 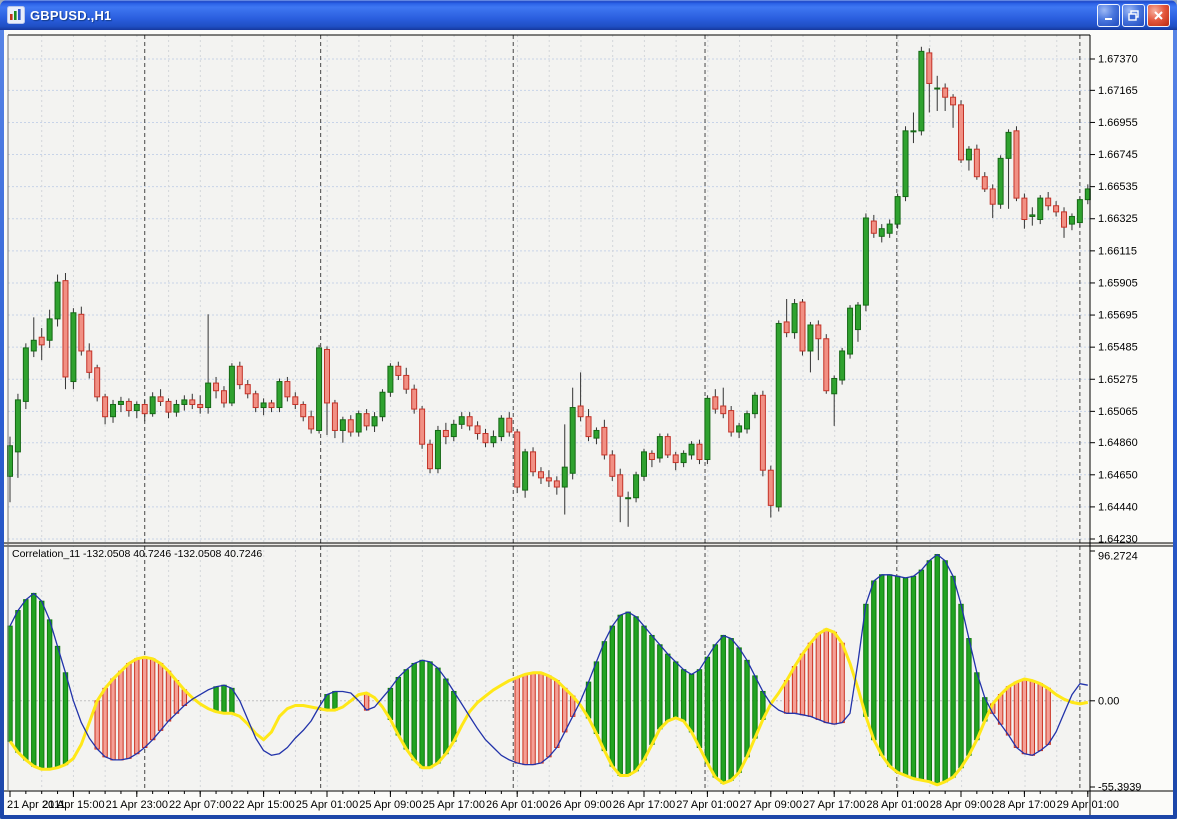 What do you see at coordinates (1108, 701) in the screenshot?
I see `svg-text: 0.00` at bounding box center [1108, 701].